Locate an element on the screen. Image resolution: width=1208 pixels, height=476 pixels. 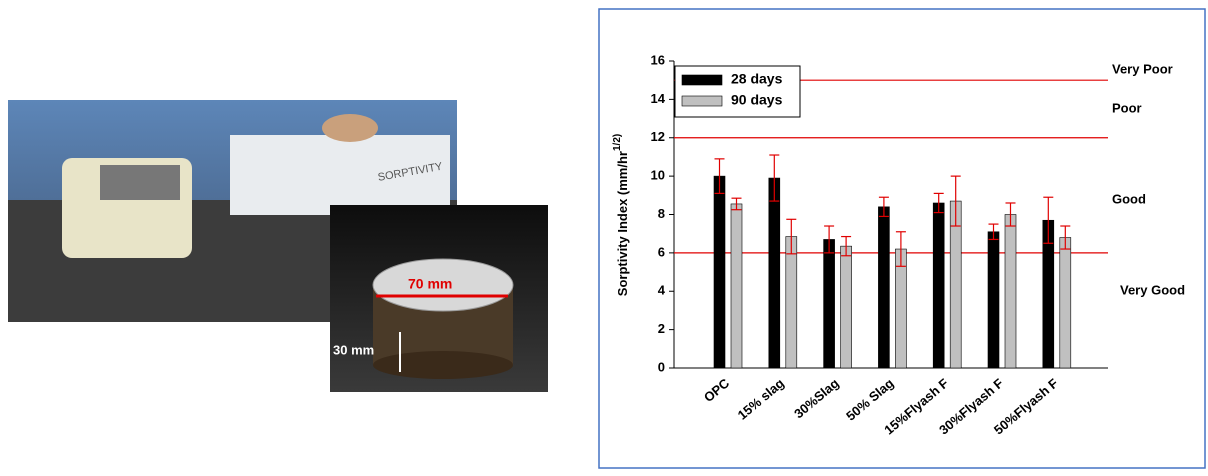
legend-label: 28 days is located at coordinates (757, 79).